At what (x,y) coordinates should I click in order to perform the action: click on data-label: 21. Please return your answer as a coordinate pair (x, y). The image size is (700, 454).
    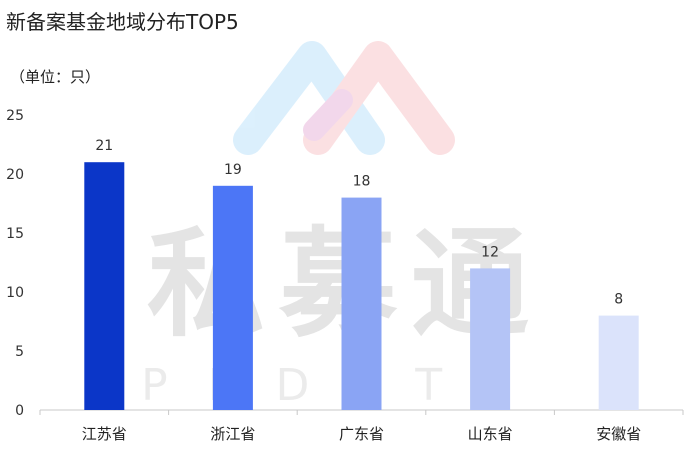
    Looking at the image, I should click on (104, 146).